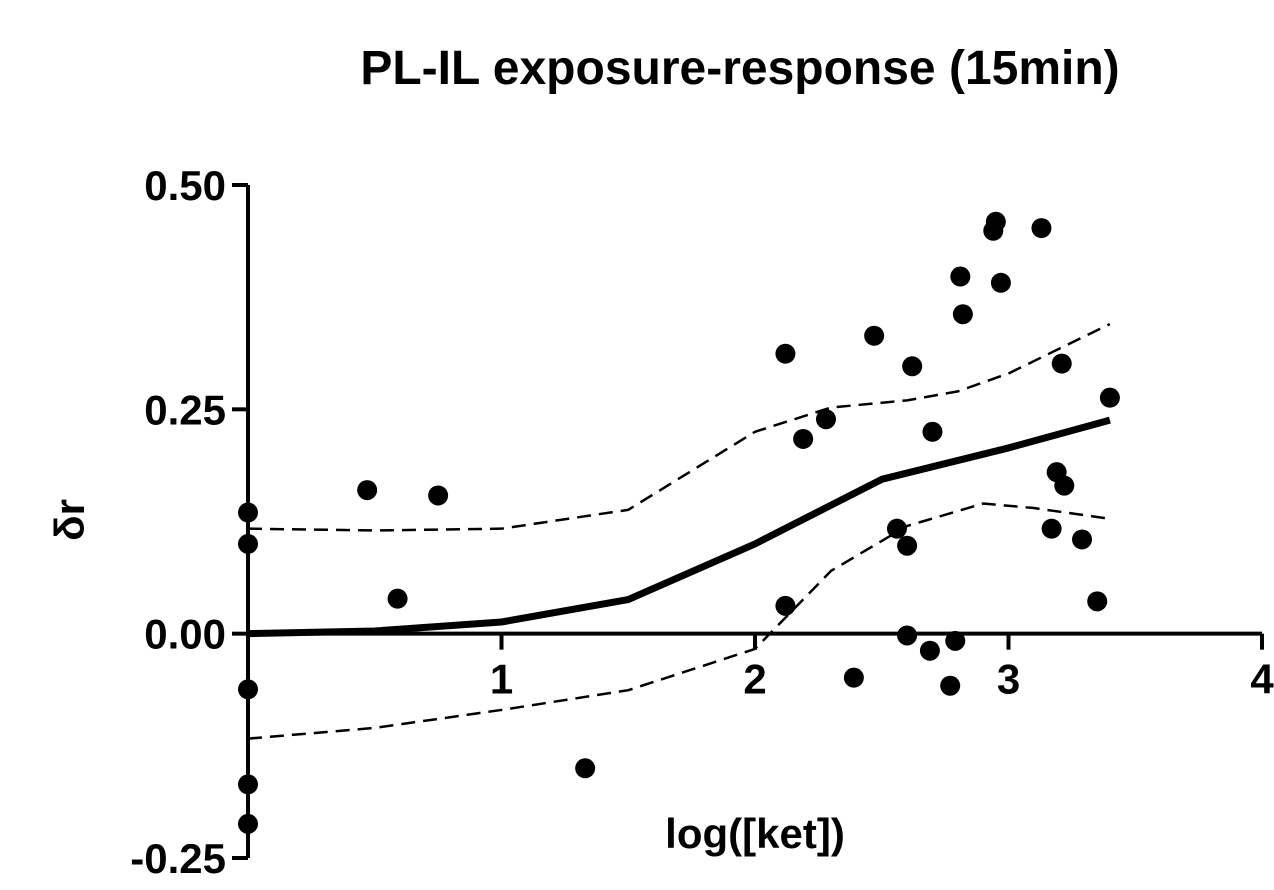  I want to click on chart-title: PL-IL exposure-response (15min), so click(739, 68).